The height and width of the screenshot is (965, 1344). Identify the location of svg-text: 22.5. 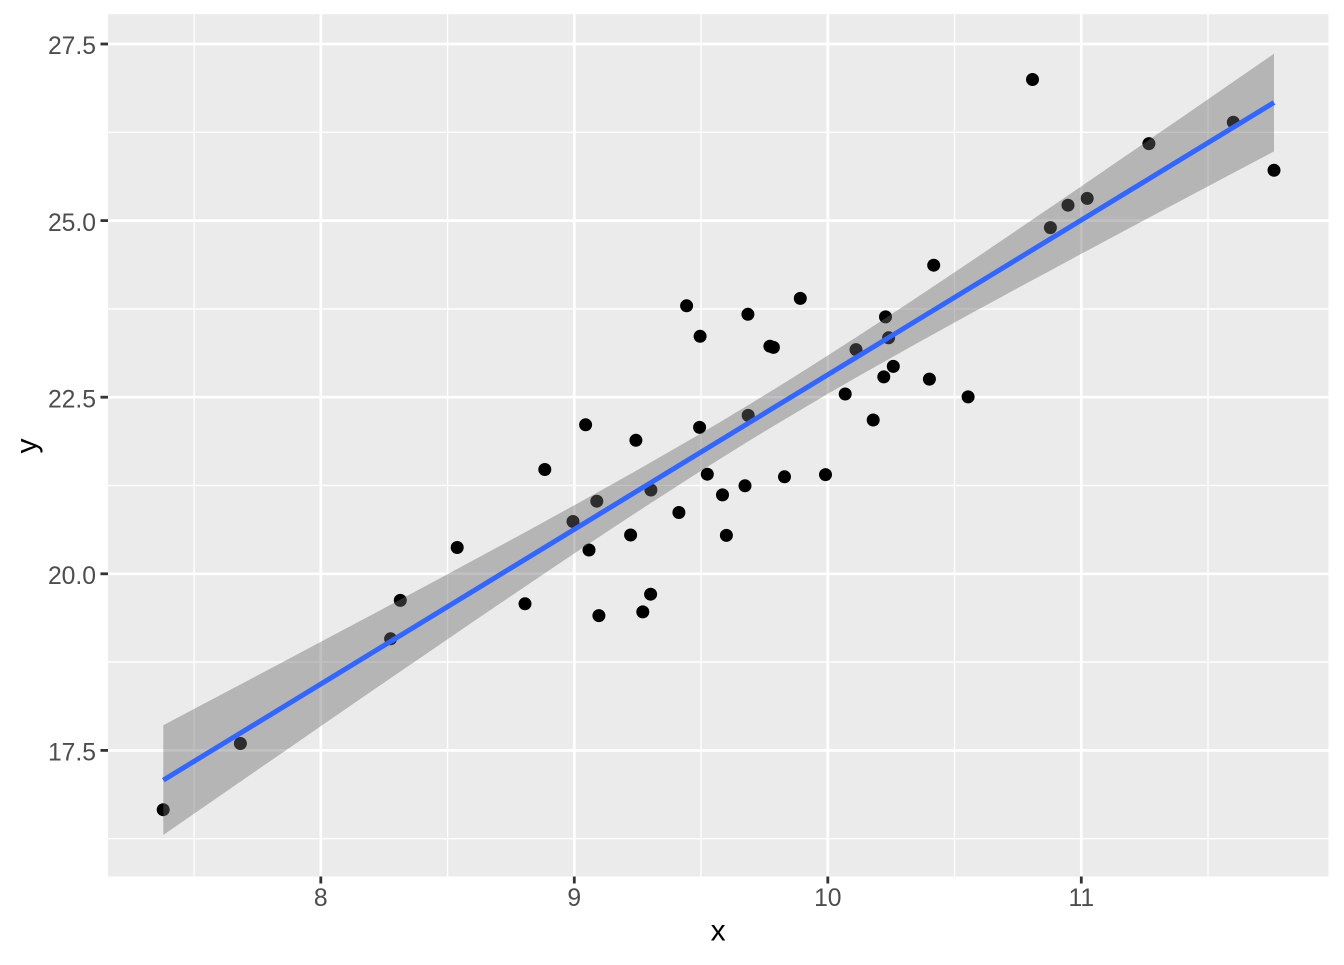
(72, 399).